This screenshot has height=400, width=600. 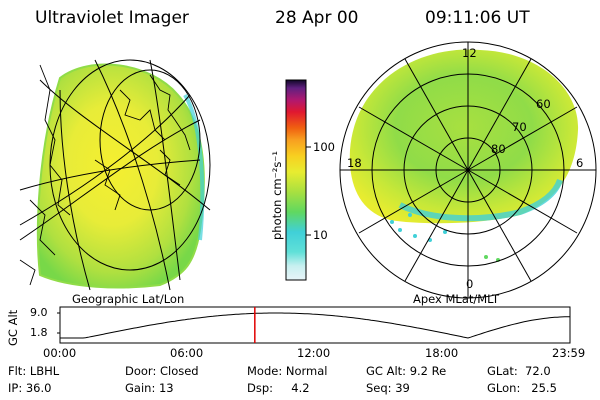 What do you see at coordinates (187, 353) in the screenshot?
I see `time-tick-0600: 06:00` at bounding box center [187, 353].